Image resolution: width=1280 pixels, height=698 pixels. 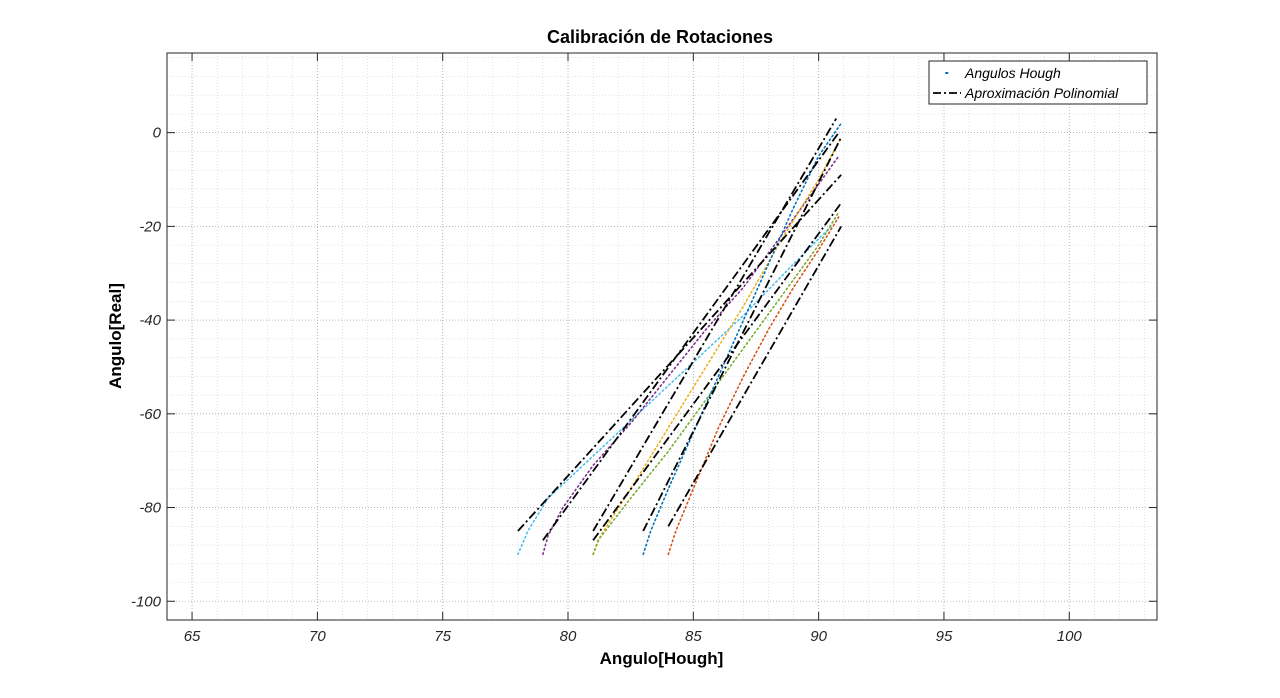 What do you see at coordinates (150, 320) in the screenshot?
I see `y-tick-label: -40` at bounding box center [150, 320].